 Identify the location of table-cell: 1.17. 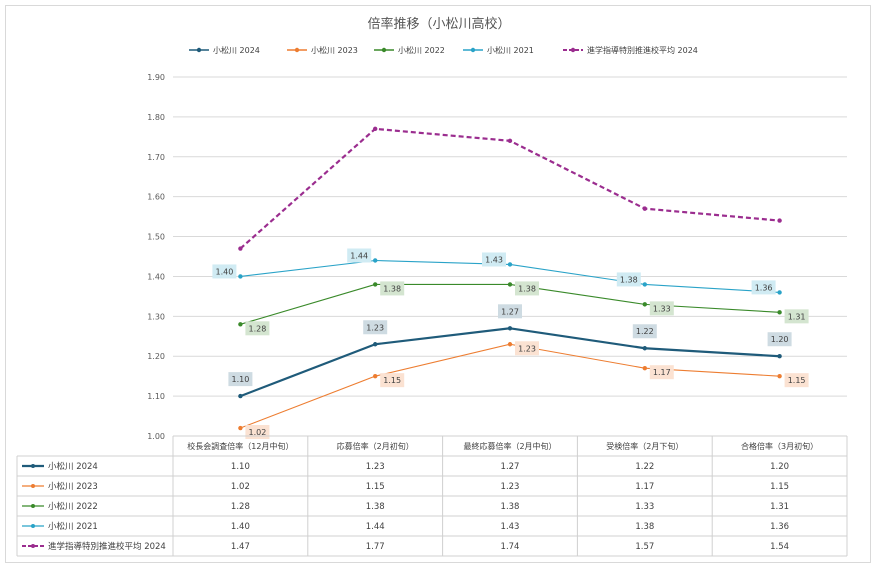
(644, 487).